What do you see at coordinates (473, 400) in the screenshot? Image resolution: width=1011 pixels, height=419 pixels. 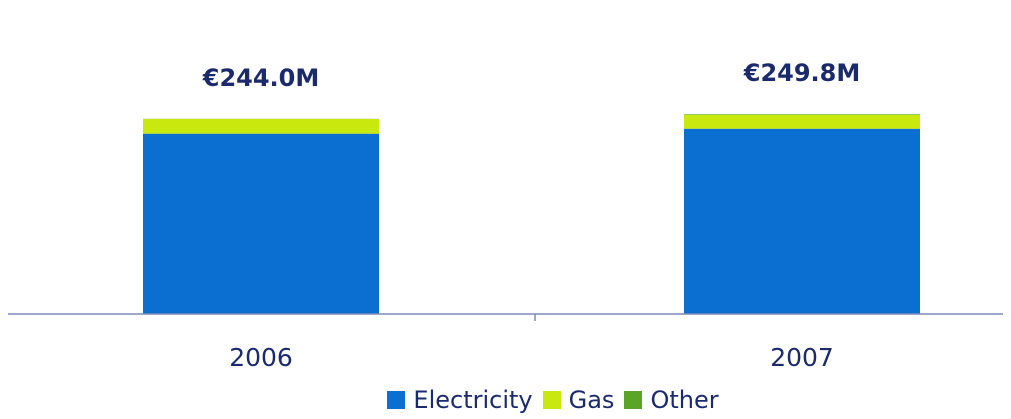 I see `legend-label-electricity: Electricity` at bounding box center [473, 400].